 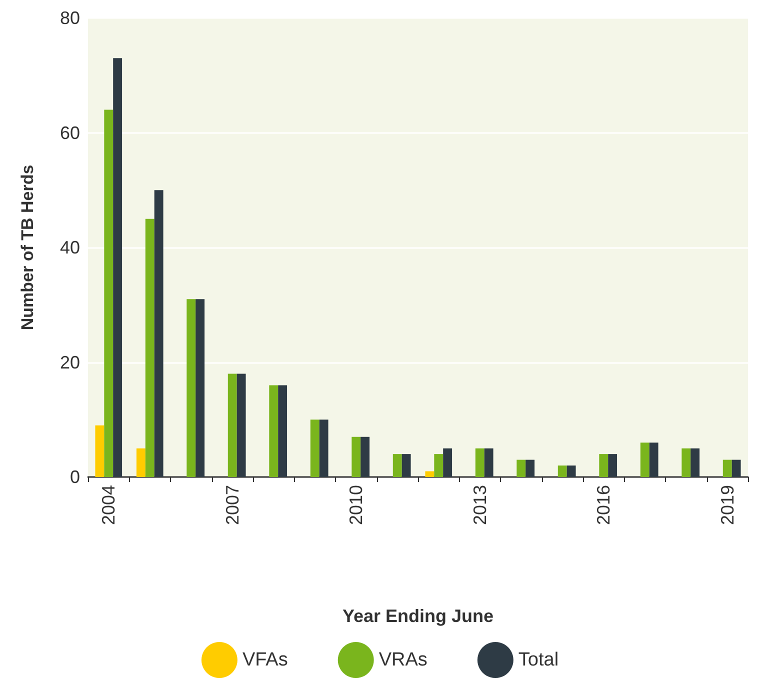 What do you see at coordinates (356, 505) in the screenshot?
I see `x-tick-label: 2010` at bounding box center [356, 505].